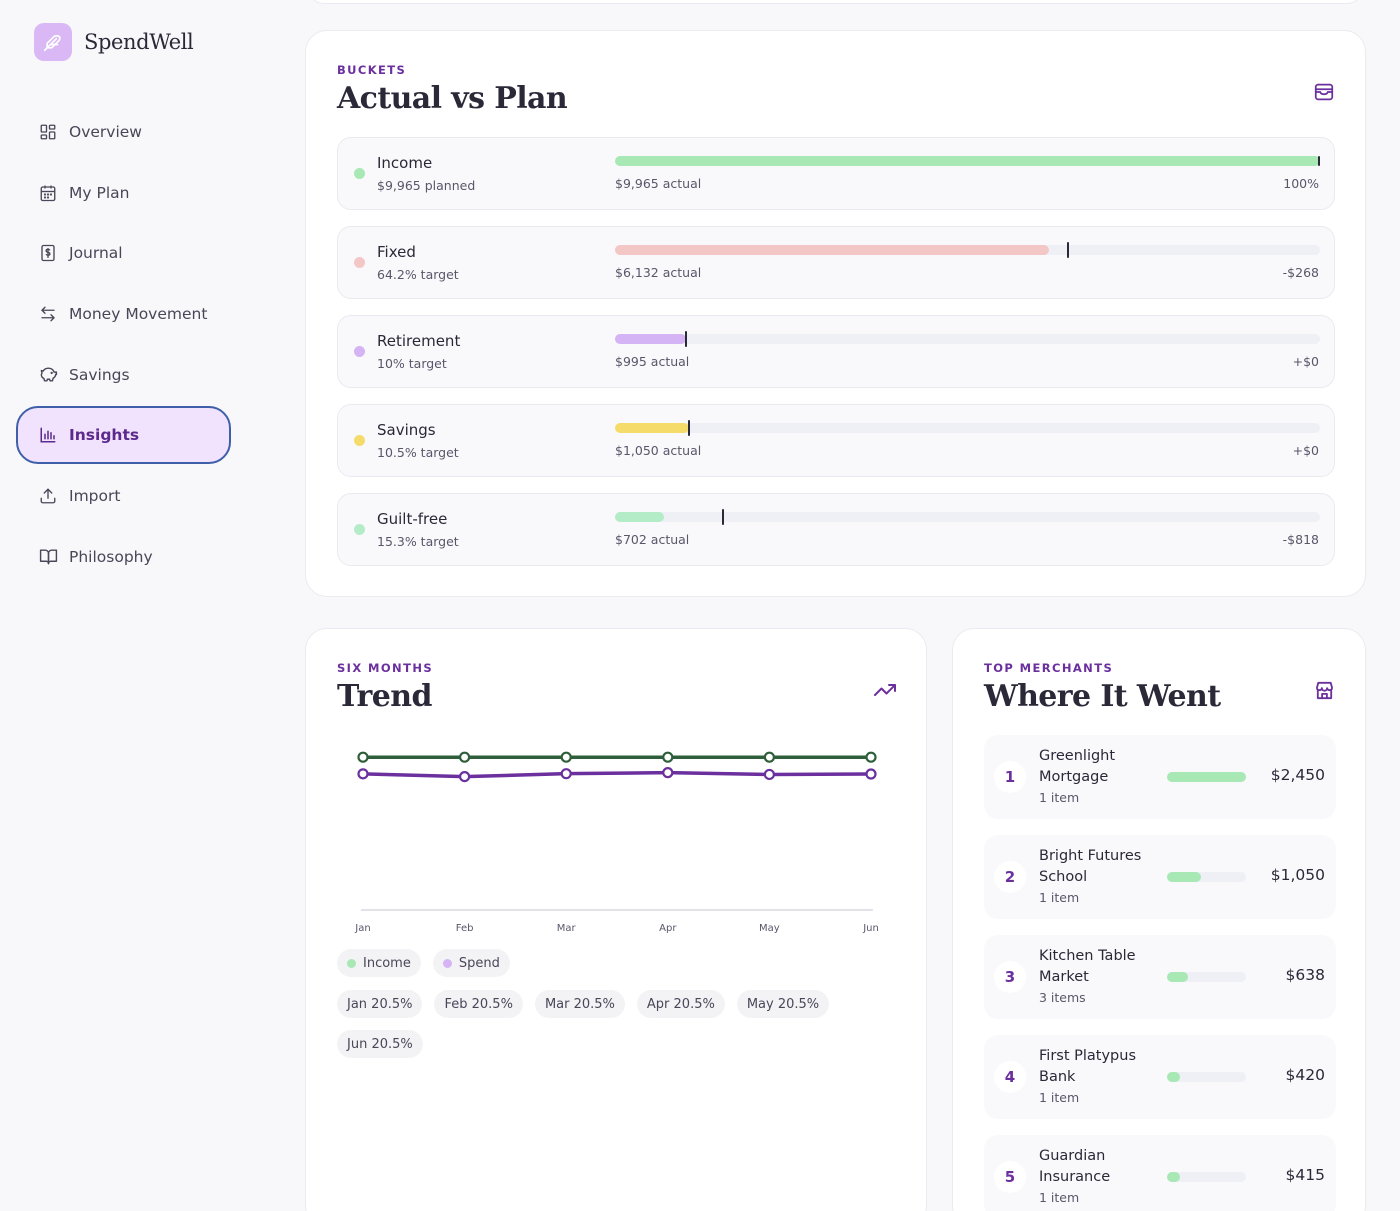 This screenshot has height=1211, width=1400. Describe the element at coordinates (1160, 877) in the screenshot. I see `merchant-row: 2 Bright Futures School 1 item $1,050` at that location.